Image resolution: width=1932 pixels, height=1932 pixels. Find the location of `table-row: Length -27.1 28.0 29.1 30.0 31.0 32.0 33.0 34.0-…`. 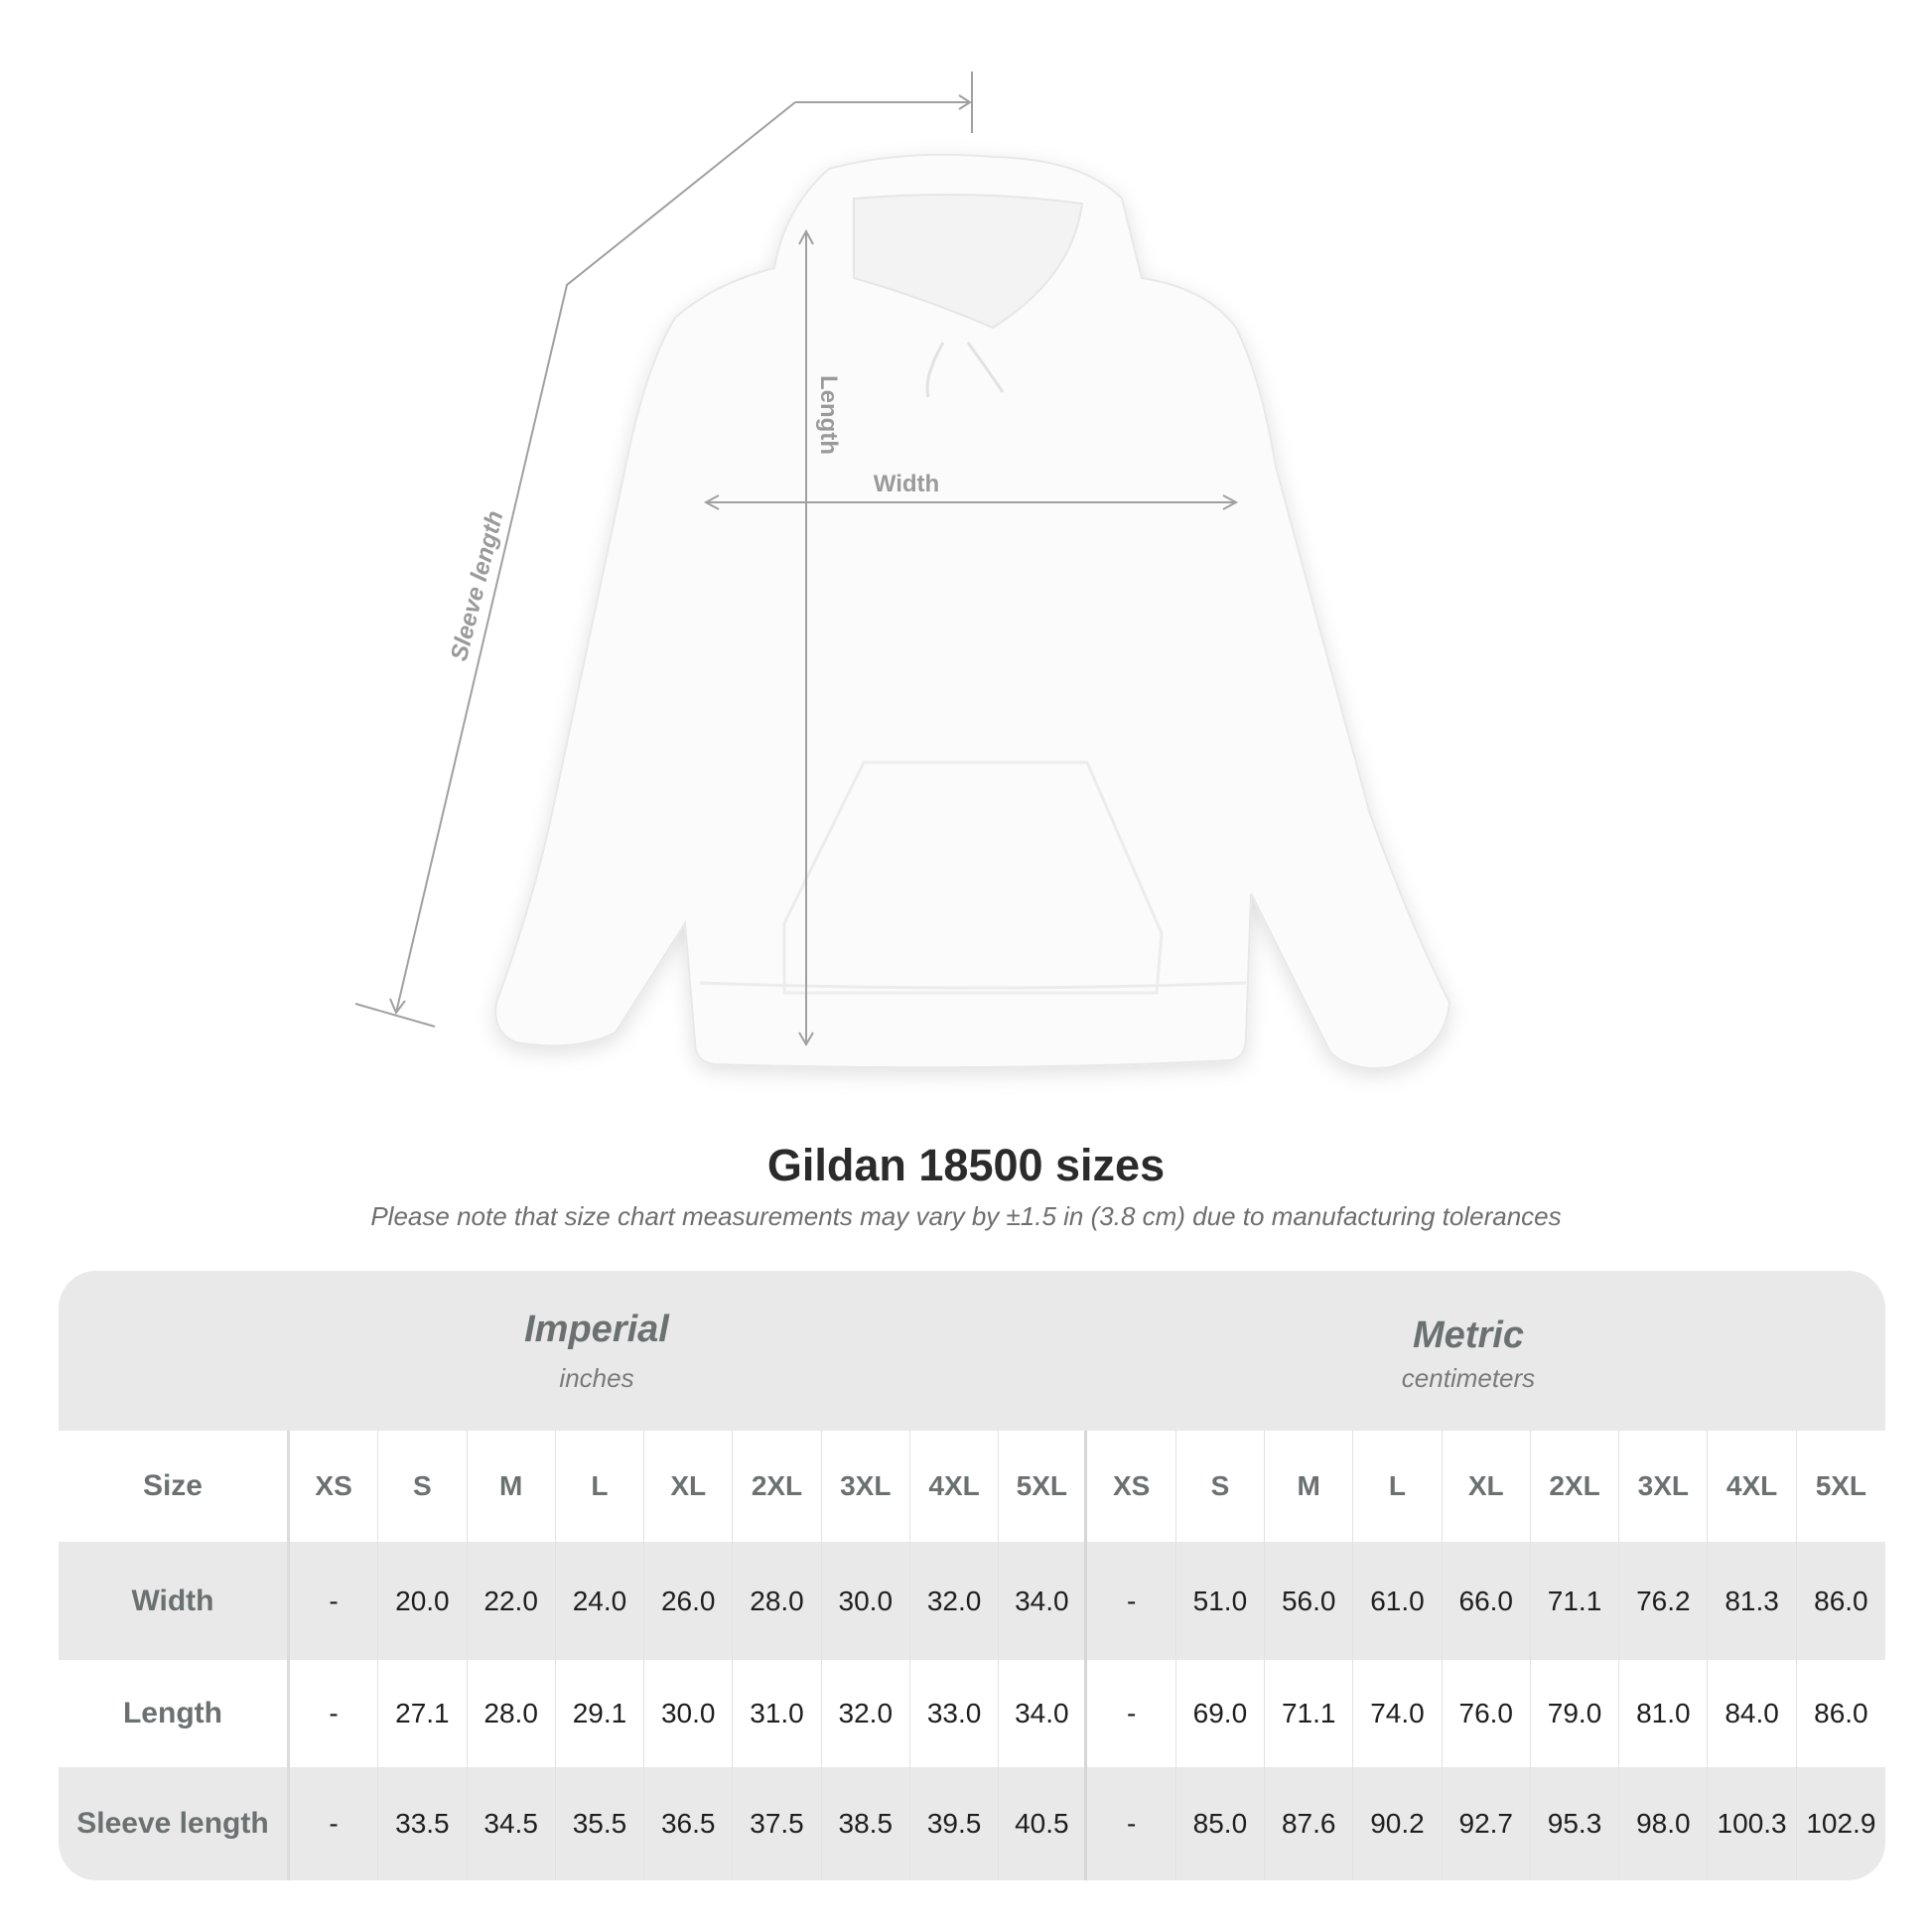

table-row: Length -27.1 28.0 29.1 30.0 31.0 32.0 33.0 34.0-… is located at coordinates (972, 1714).